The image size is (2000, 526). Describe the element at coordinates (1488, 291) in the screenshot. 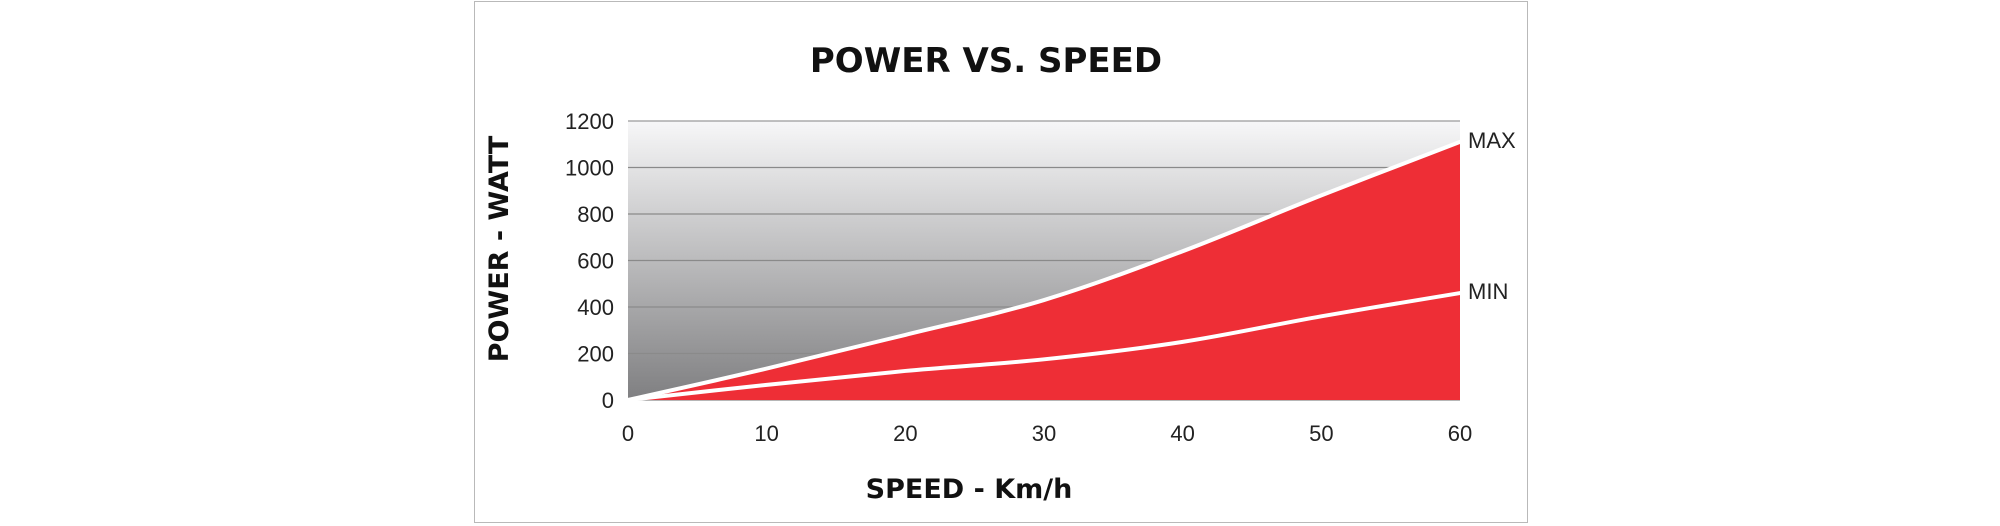

I see `series-label-min: MIN` at that location.